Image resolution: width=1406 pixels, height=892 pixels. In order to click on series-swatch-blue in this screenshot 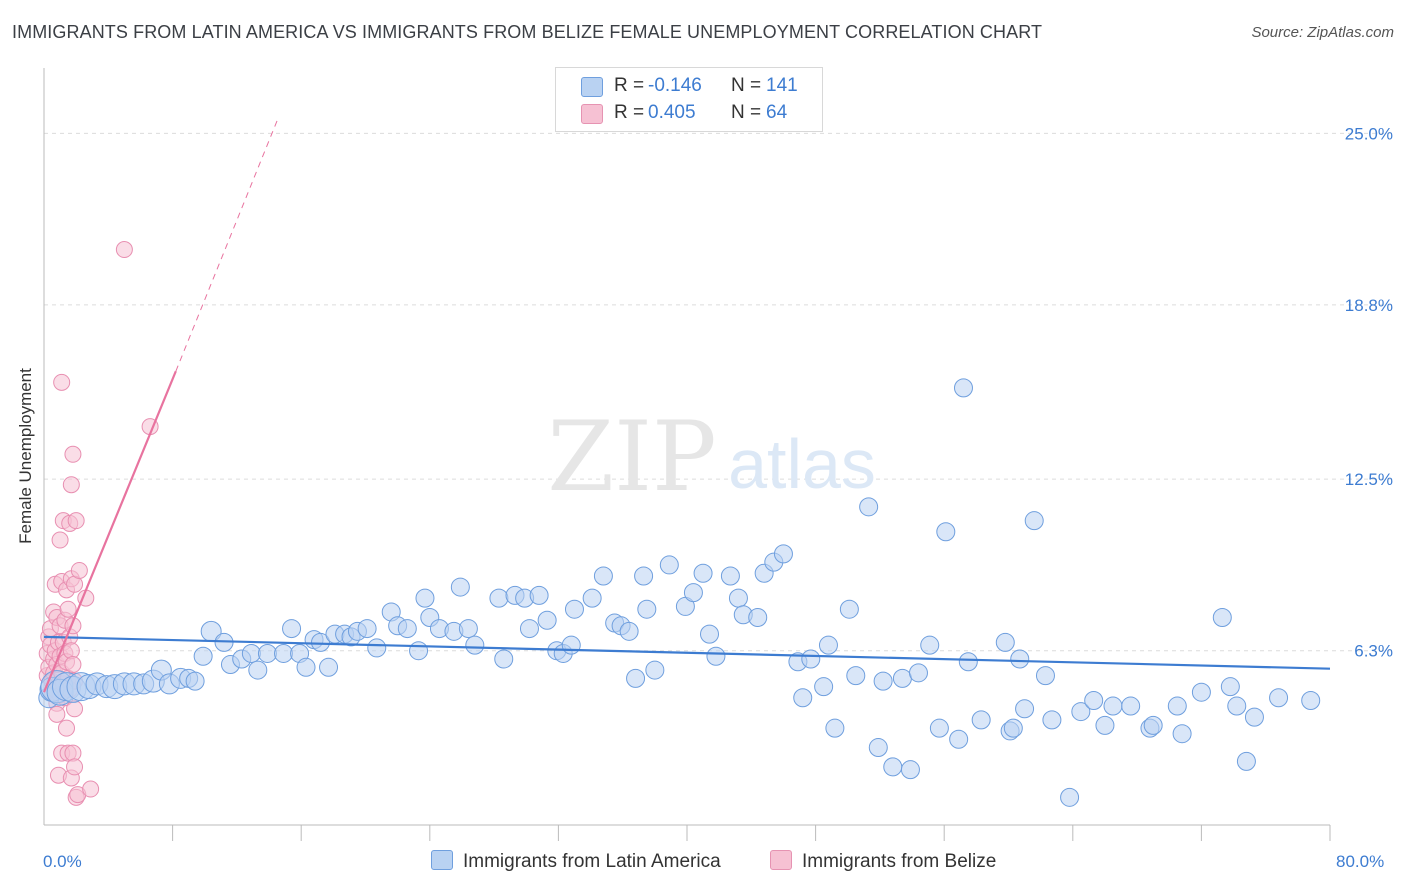, I will do `click(442, 860)`.